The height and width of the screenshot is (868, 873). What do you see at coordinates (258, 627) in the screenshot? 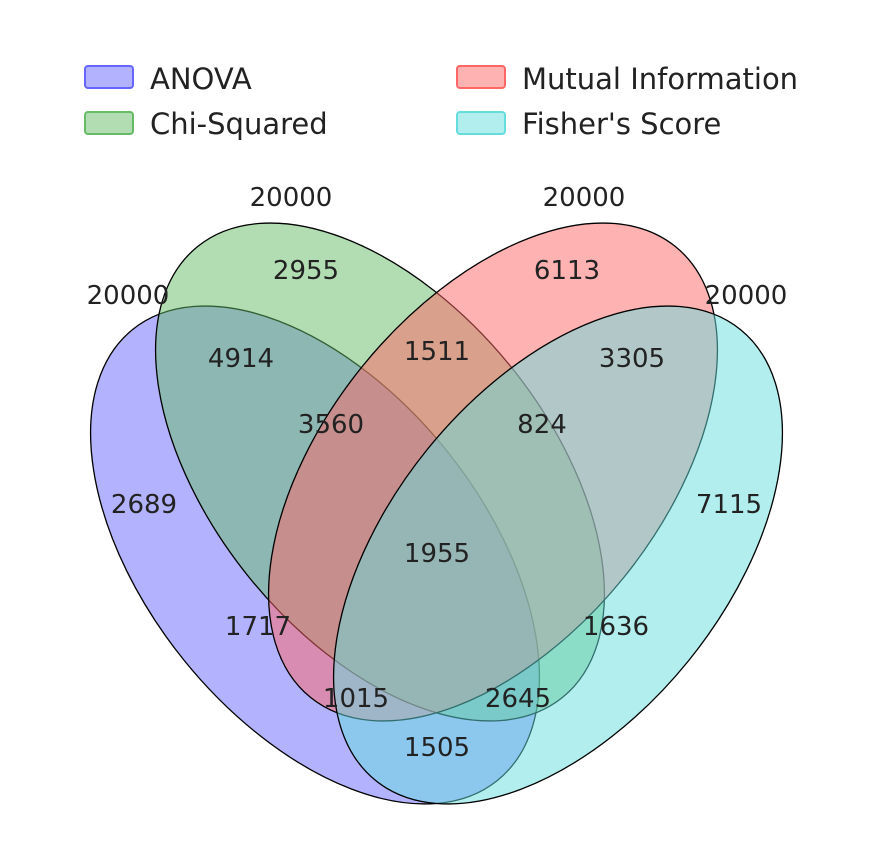
I see `region-anova-mi: 1717` at bounding box center [258, 627].